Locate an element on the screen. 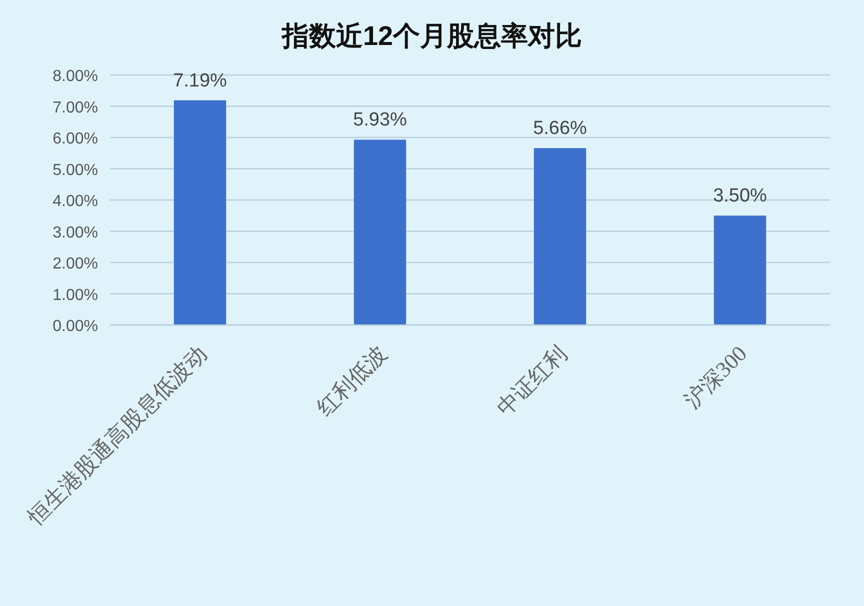 The height and width of the screenshot is (606, 864). y-tick-label: 6.00% is located at coordinates (75, 139).